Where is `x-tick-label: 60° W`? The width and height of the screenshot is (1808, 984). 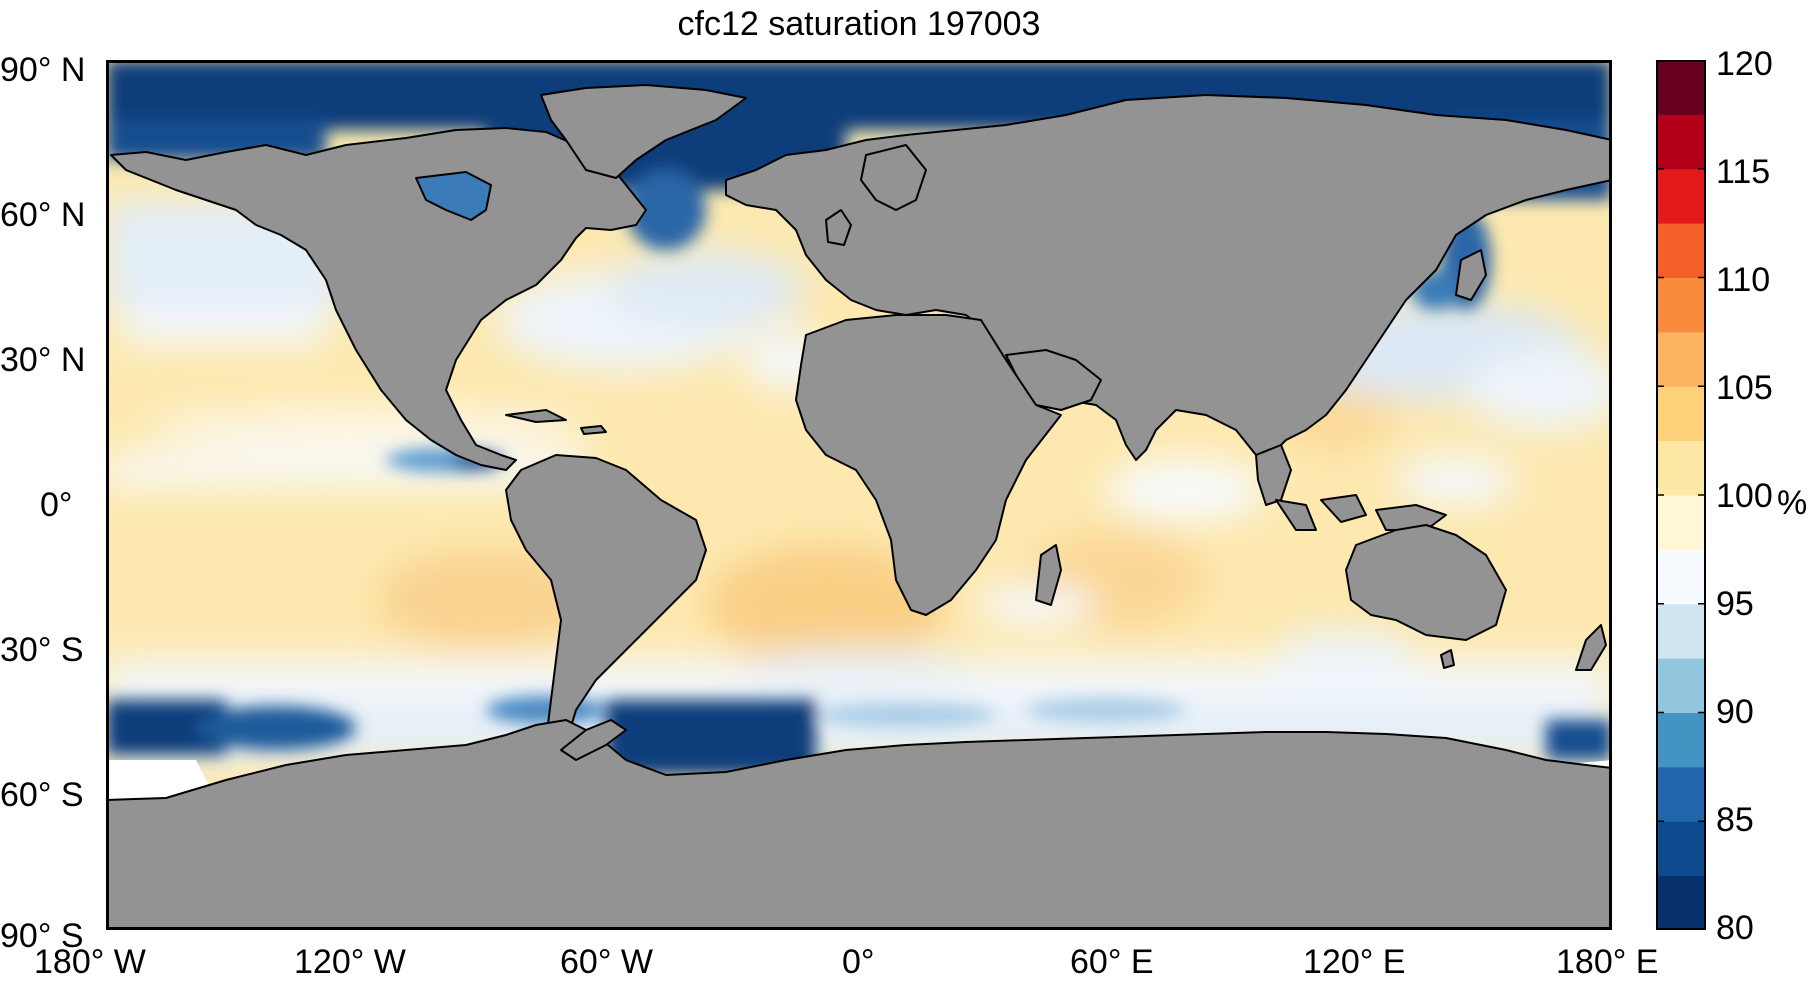 x-tick-label: 60° W is located at coordinates (606, 962).